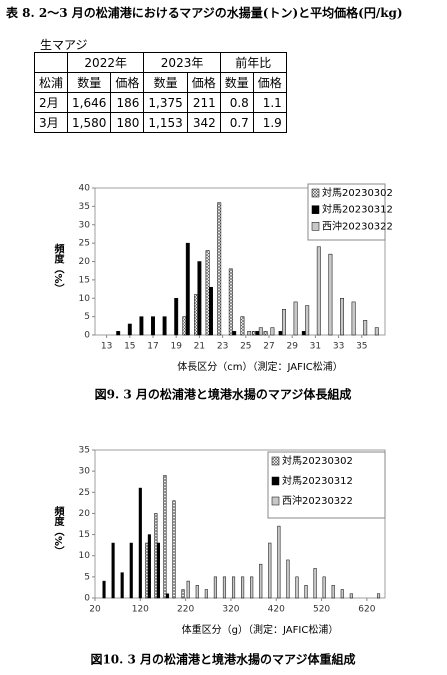 The height and width of the screenshot is (675, 447). Describe the element at coordinates (84, 451) in the screenshot. I see `y-tick-label: 35` at that location.